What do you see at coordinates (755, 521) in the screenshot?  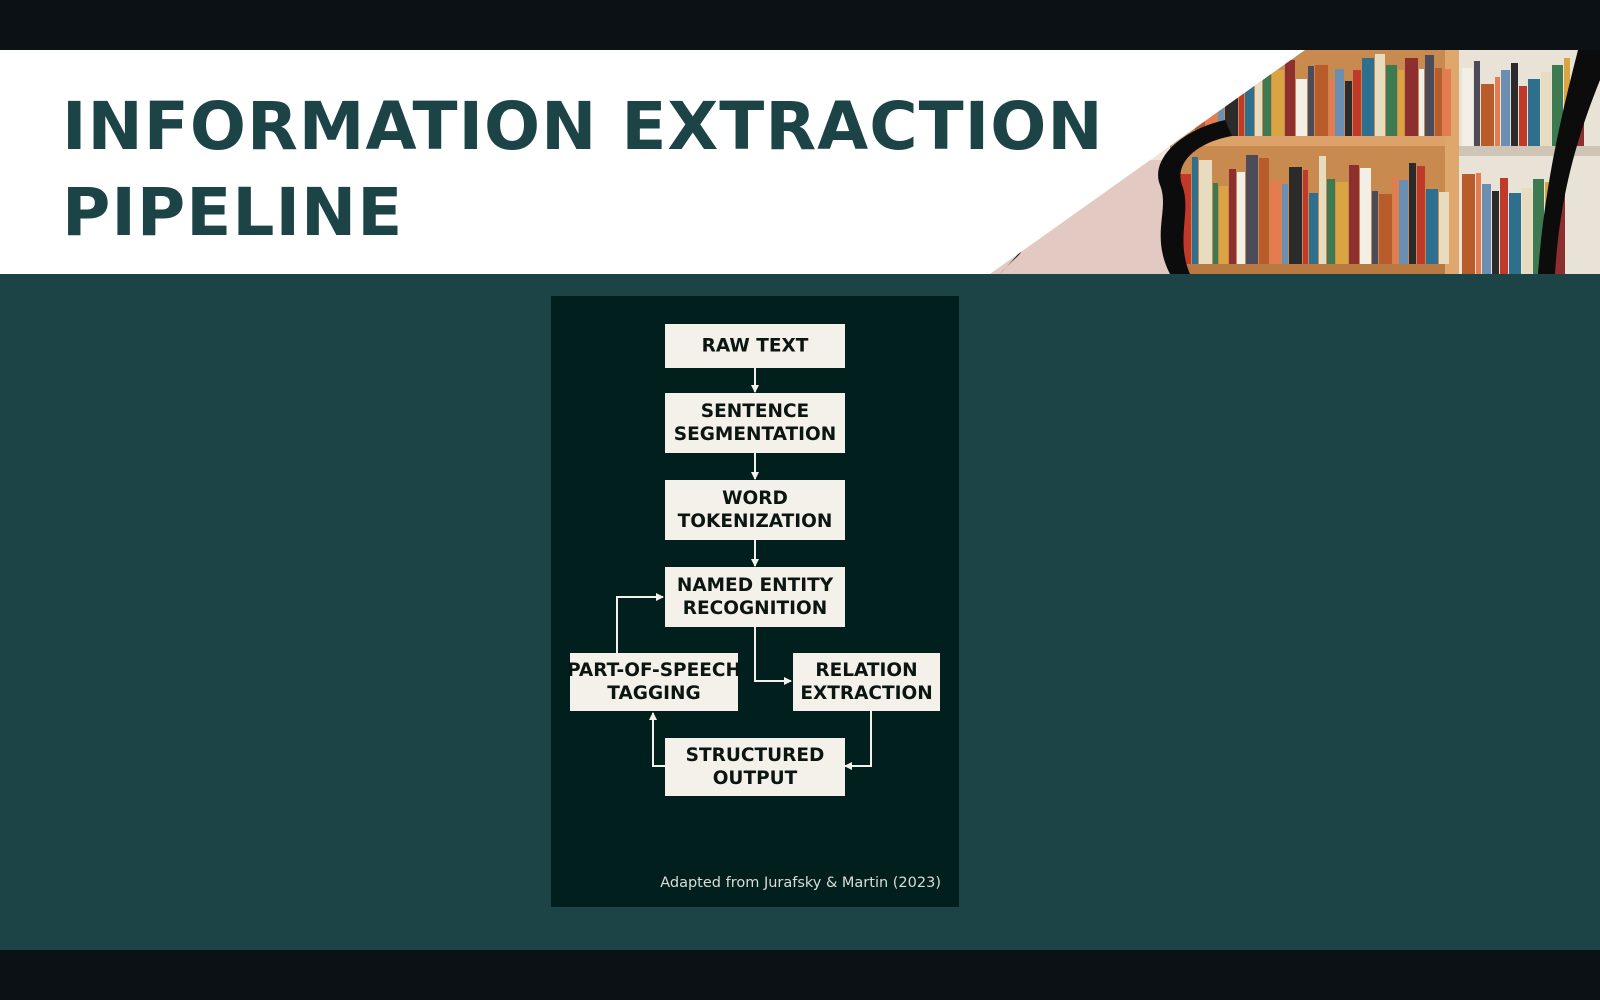 I see `node-label: TOKENIZATION` at bounding box center [755, 521].